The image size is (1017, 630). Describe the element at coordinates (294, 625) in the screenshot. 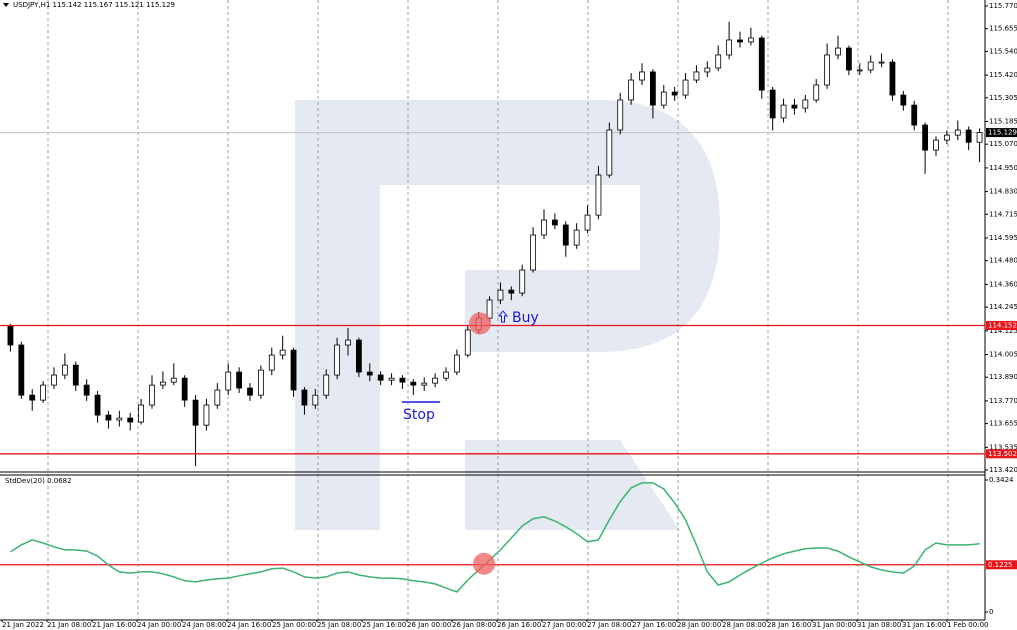

I see `x-tick-label: 25 Jan 00:00` at that location.